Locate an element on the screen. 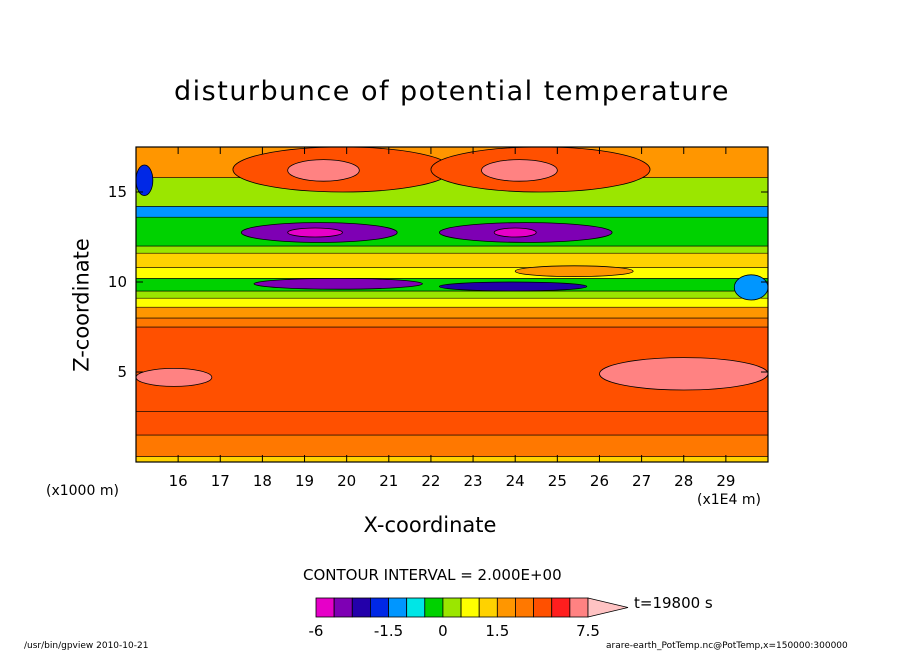 The image size is (904, 654). y-axis-label: Z-coordinate is located at coordinates (81, 305).